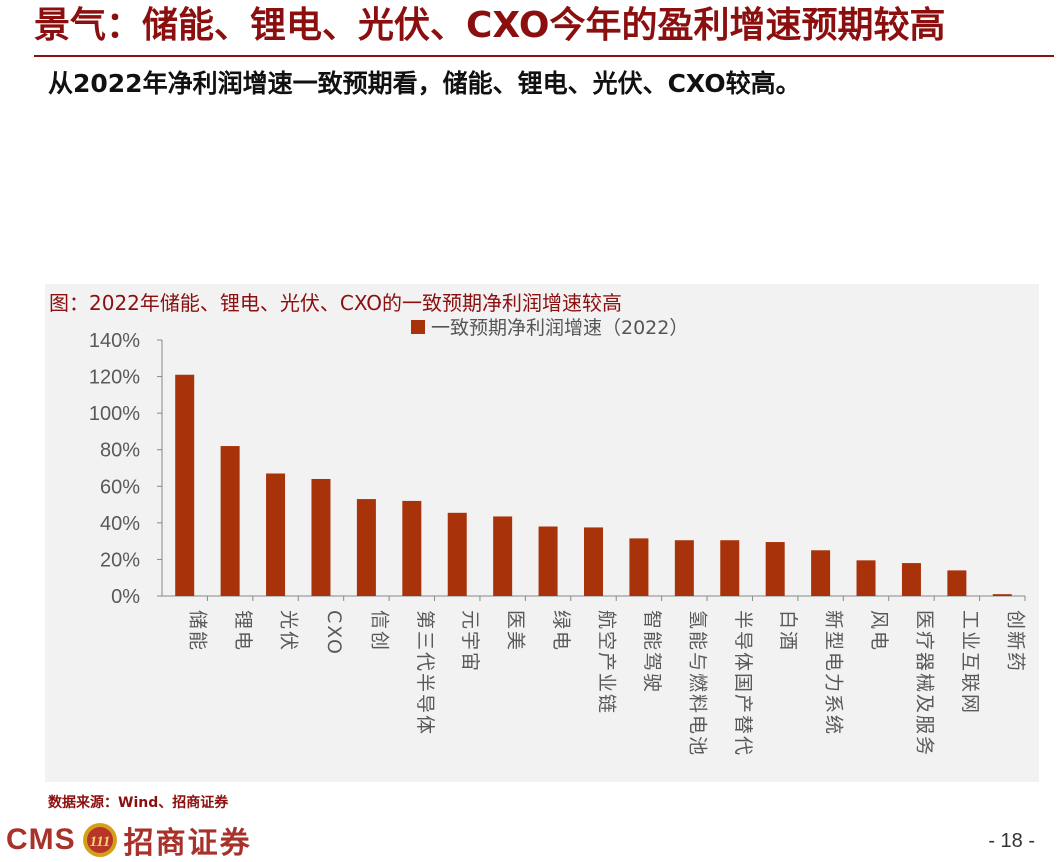  What do you see at coordinates (187, 843) in the screenshot?
I see `logo-text-cn: 招商证券` at bounding box center [187, 843].